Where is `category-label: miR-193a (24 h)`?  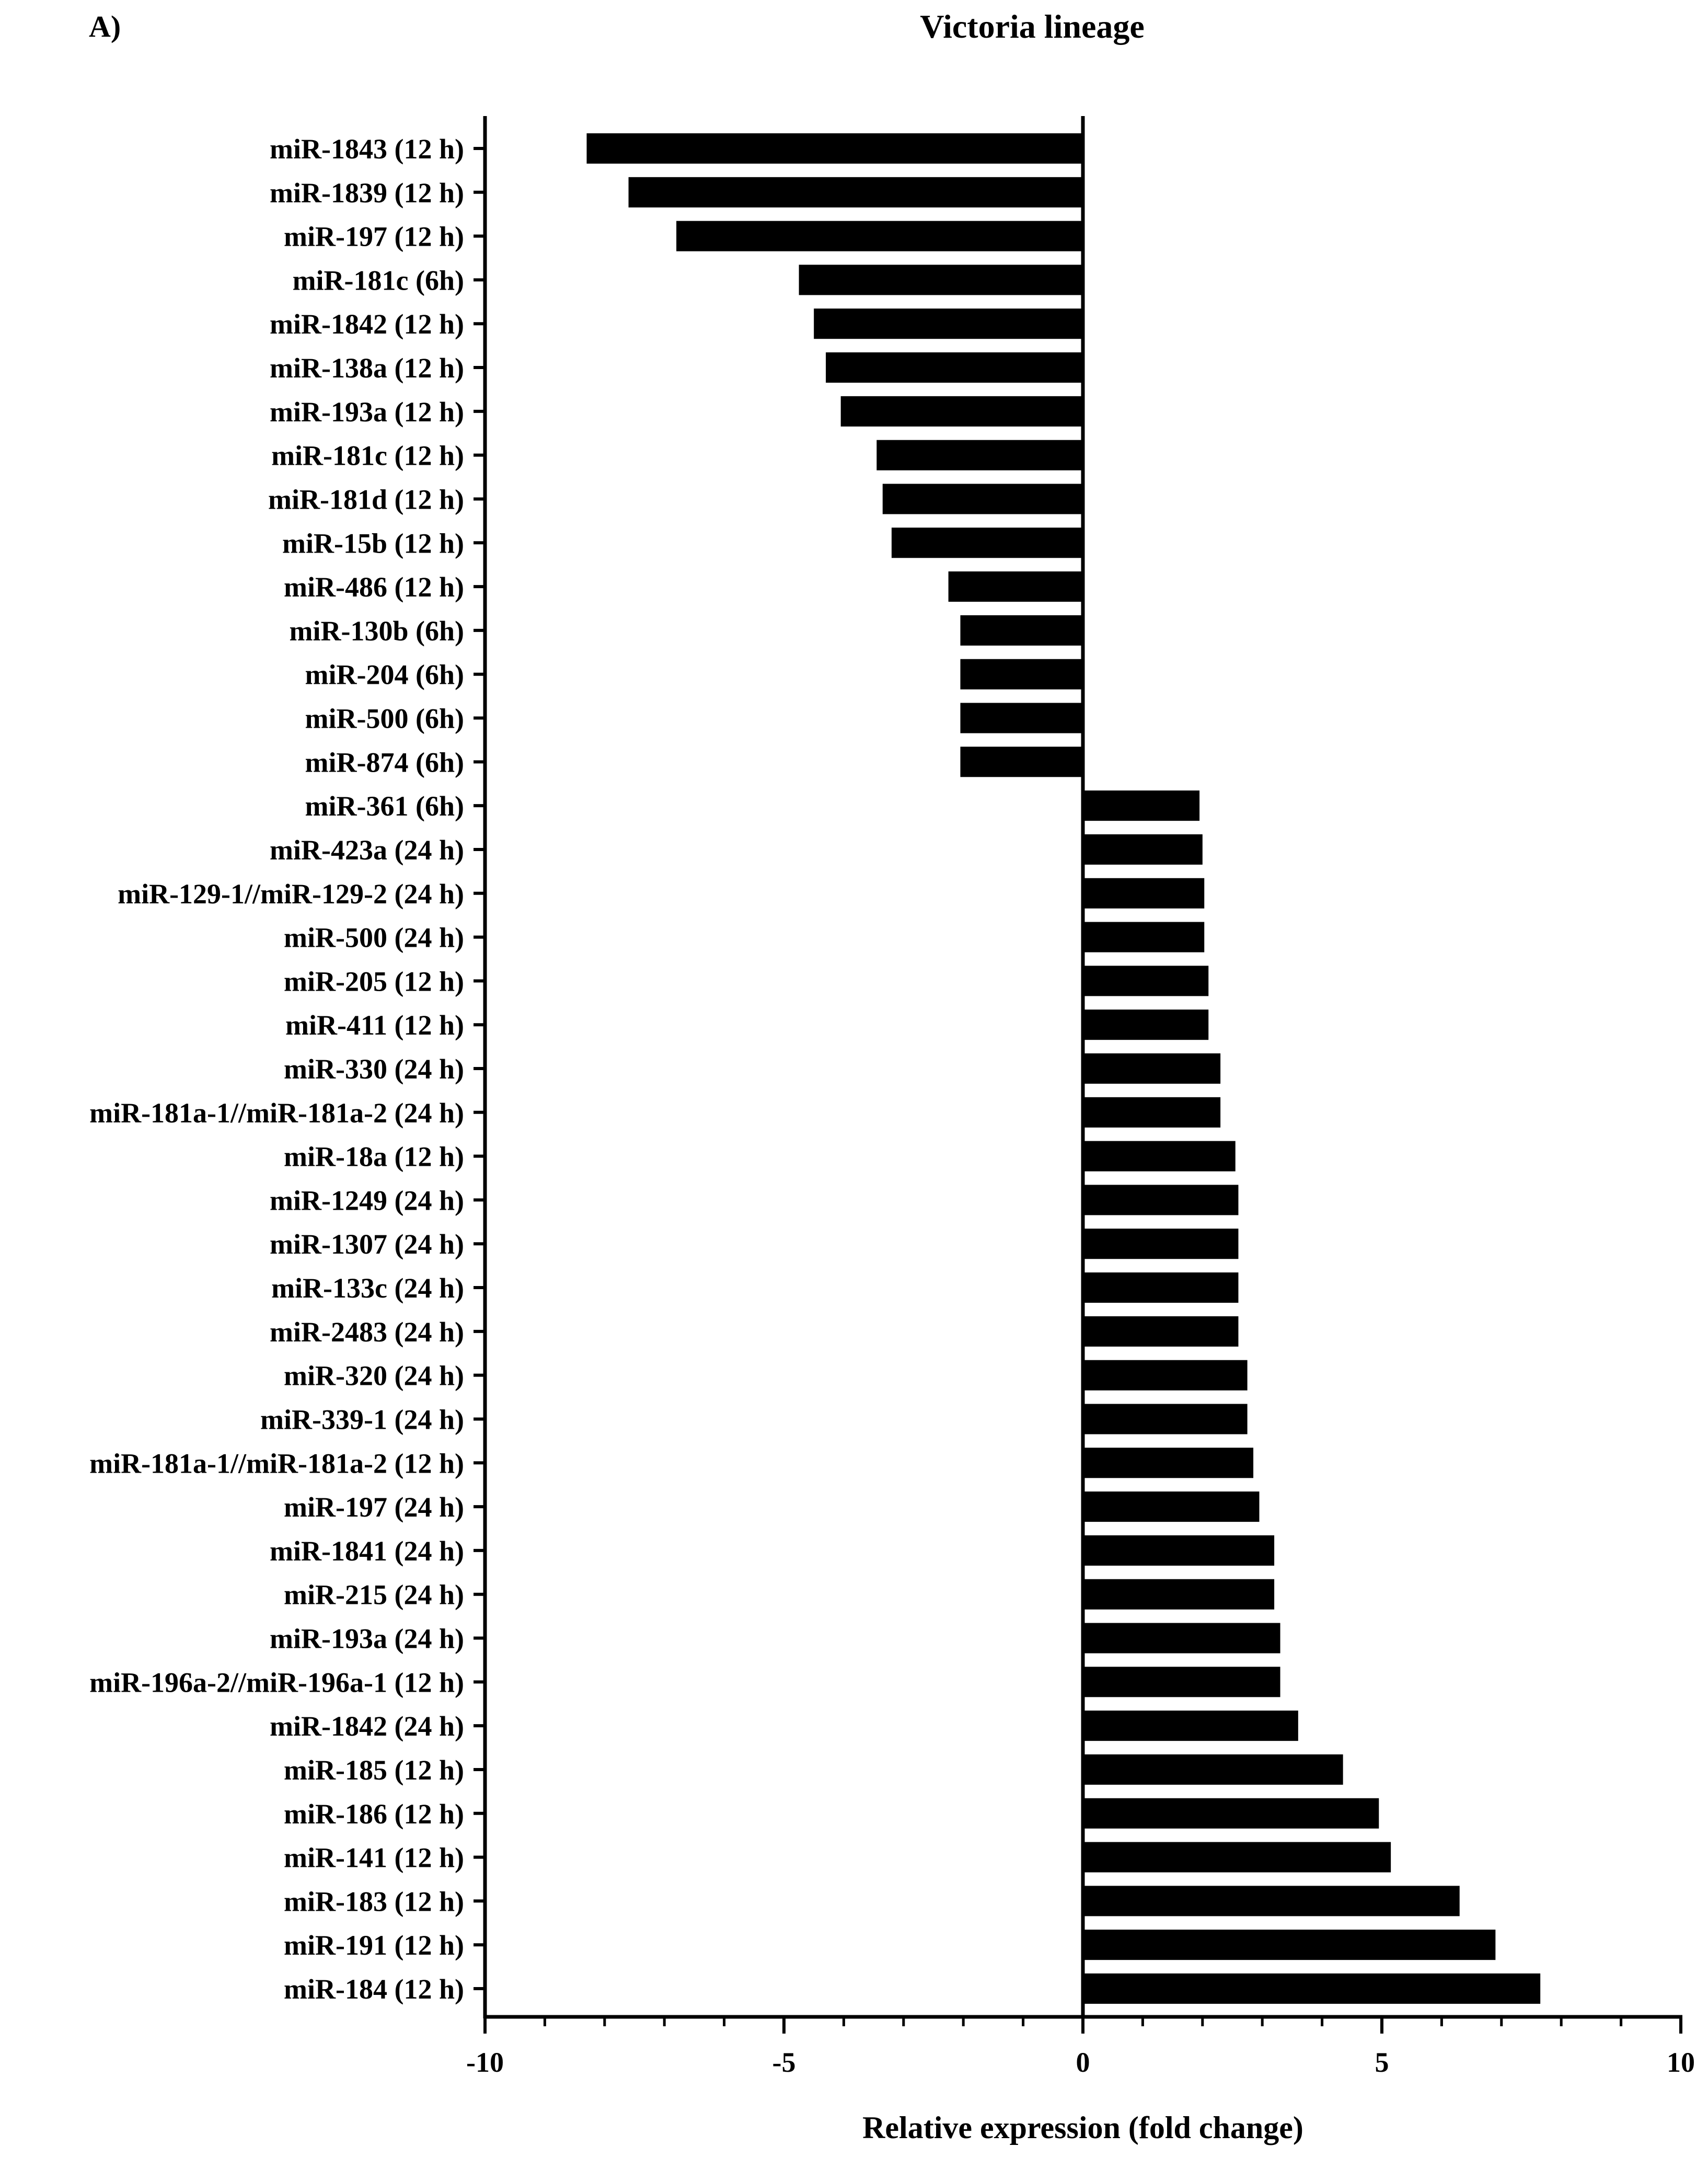
category-label: miR-193a (24 h) is located at coordinates (367, 1639).